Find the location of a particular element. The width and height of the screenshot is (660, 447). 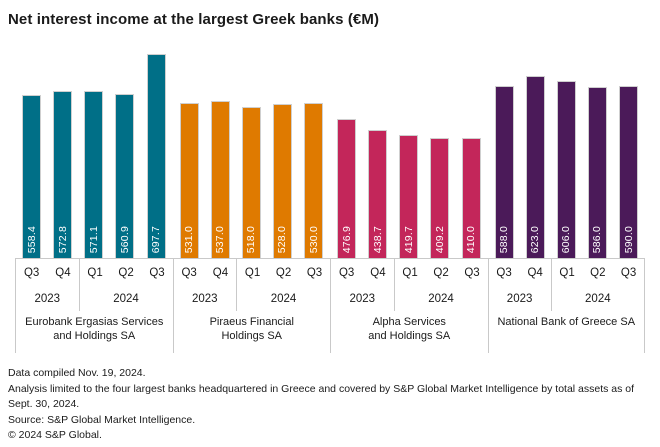

bar-value-label: 588.0 is located at coordinates (504, 239).